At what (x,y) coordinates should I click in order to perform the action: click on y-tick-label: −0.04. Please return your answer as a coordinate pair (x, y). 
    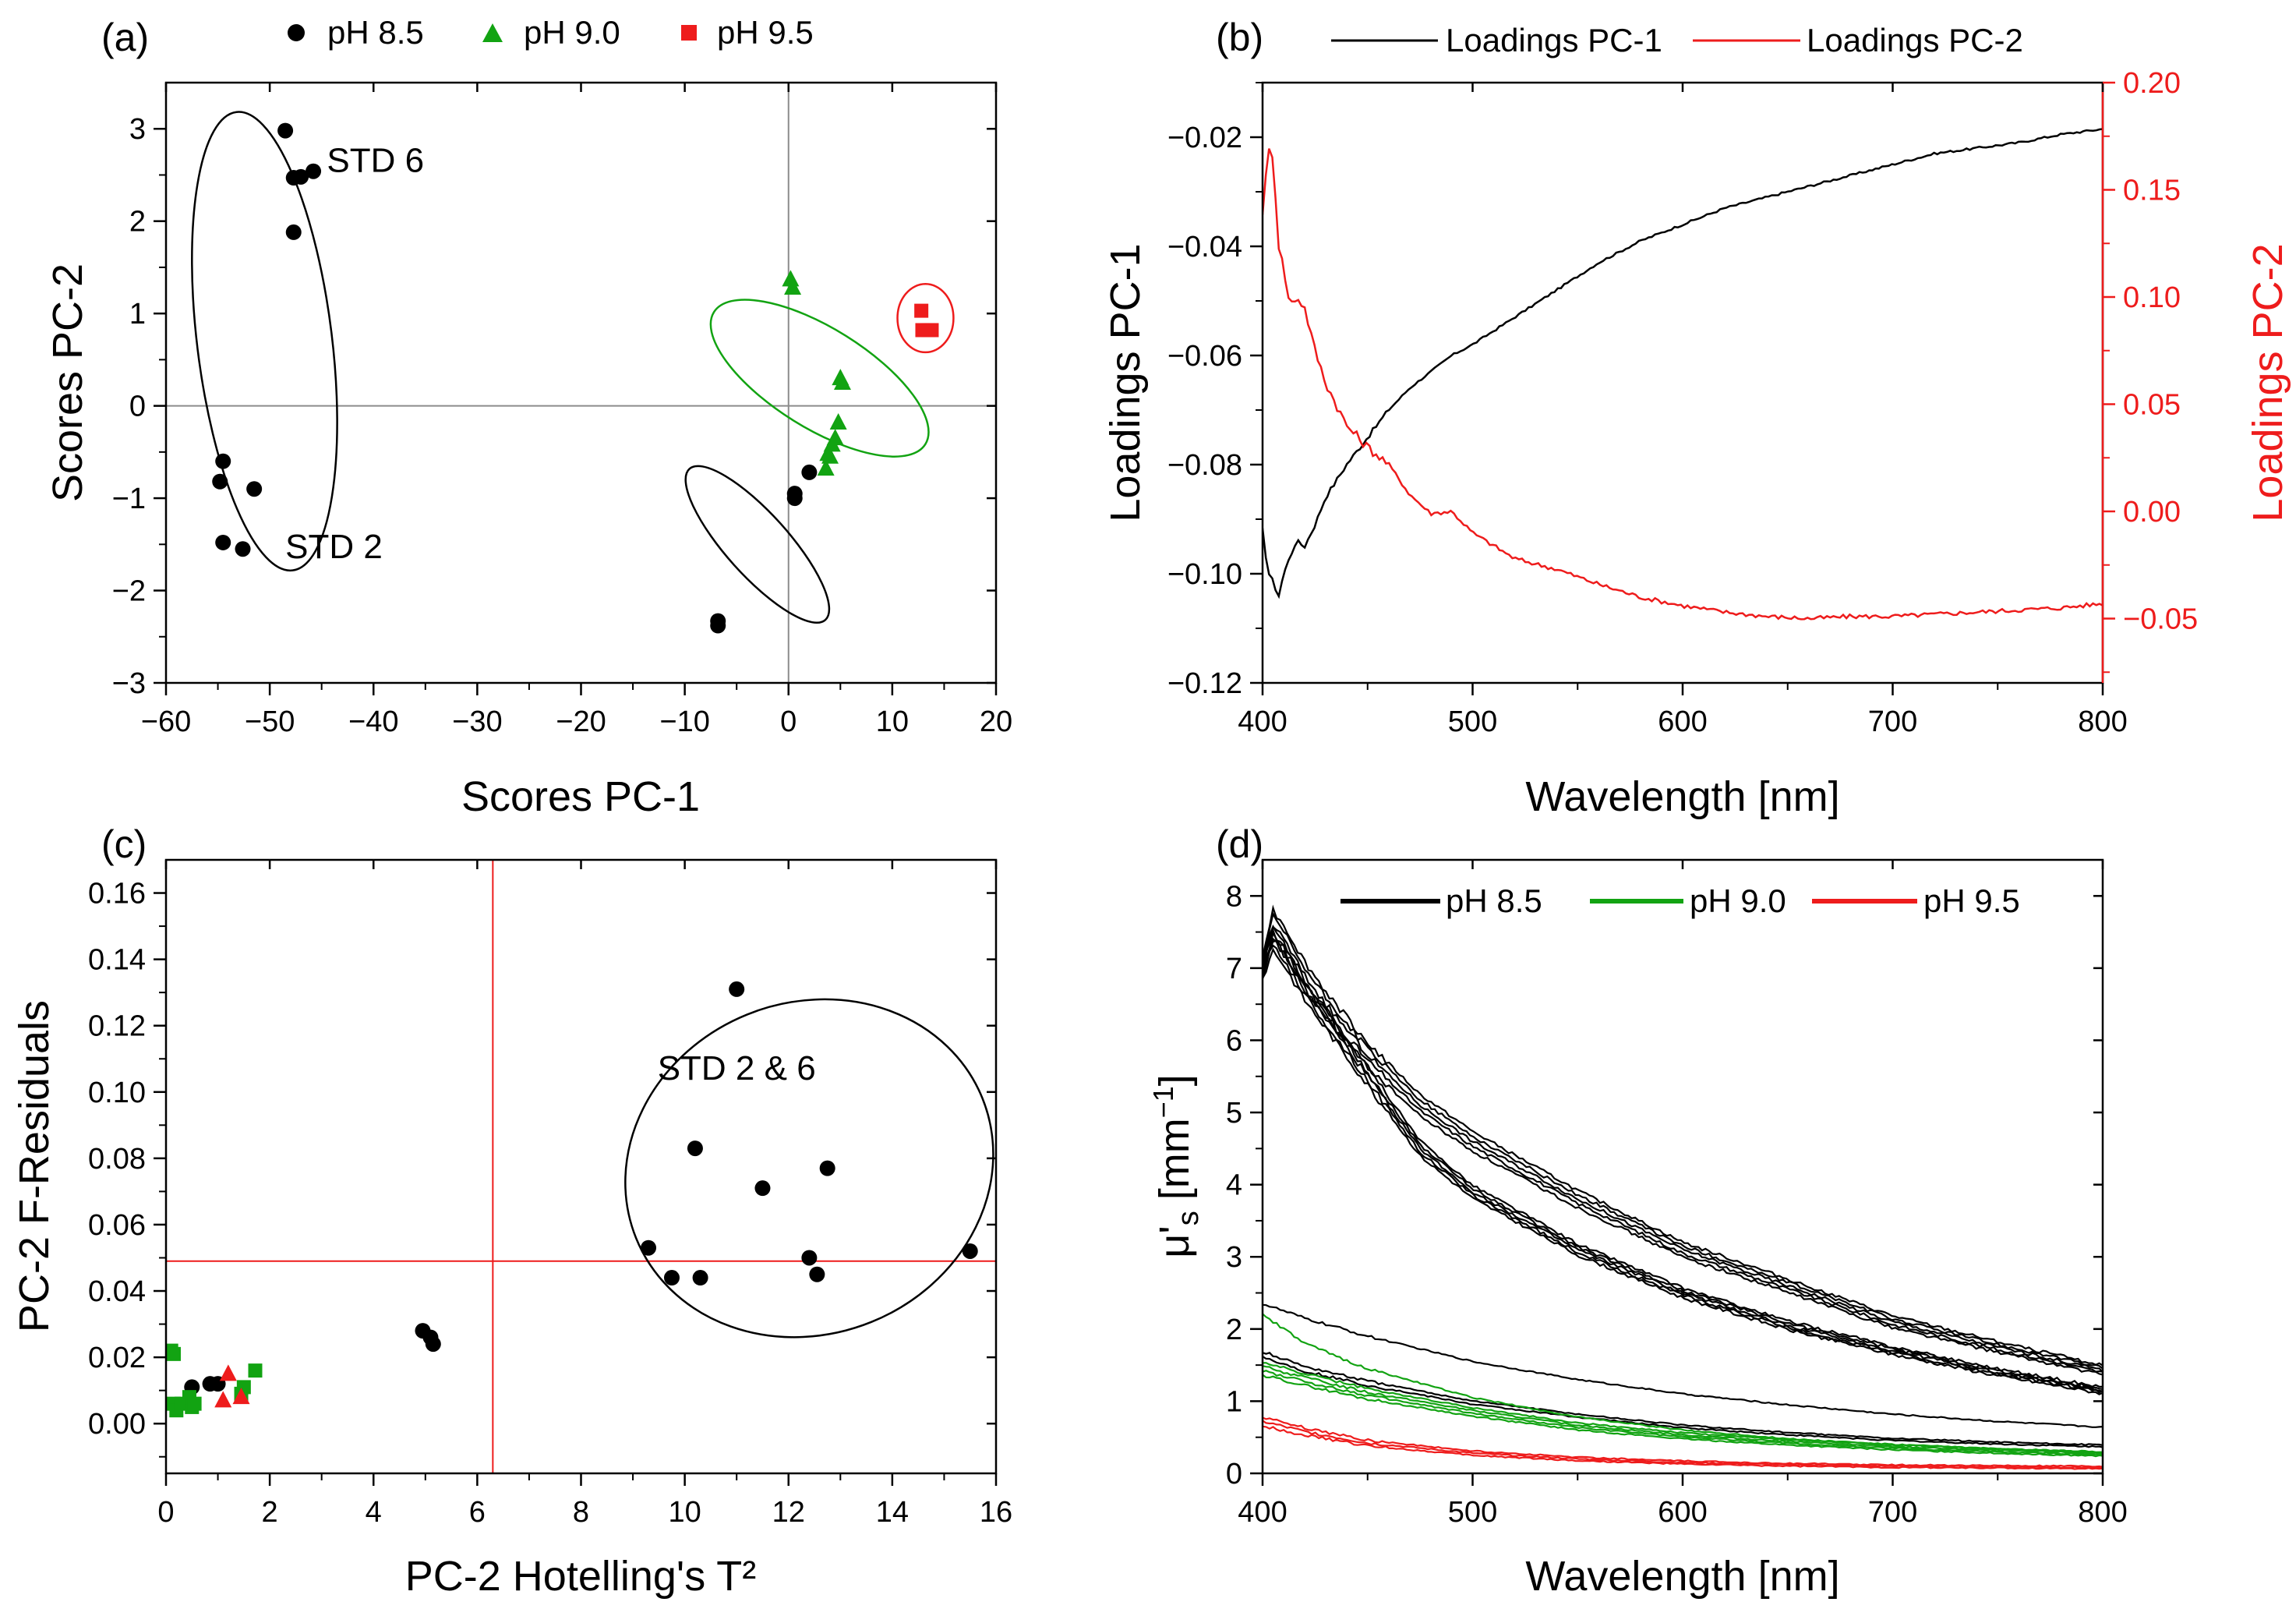
    Looking at the image, I should click on (1204, 247).